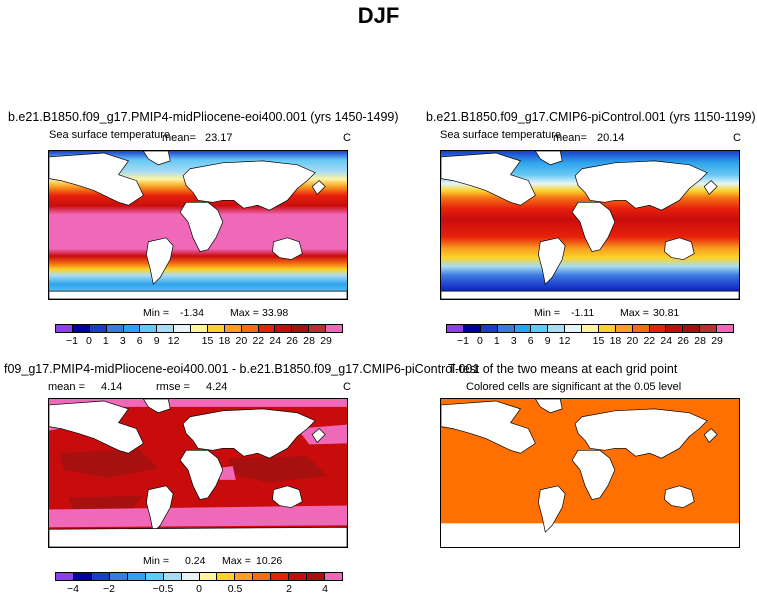  I want to click on panel2-min-label: Min =, so click(547, 313).